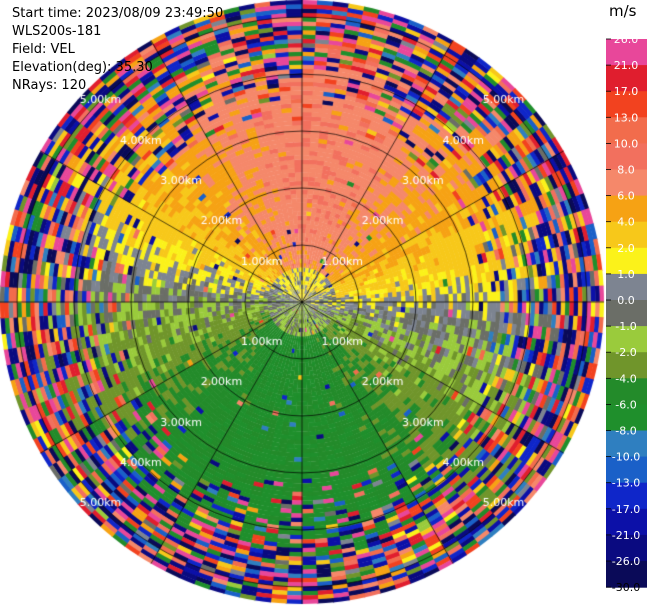  Describe the element at coordinates (626, 39) in the screenshot. I see `colorbar-tick-label: 26.0` at that location.